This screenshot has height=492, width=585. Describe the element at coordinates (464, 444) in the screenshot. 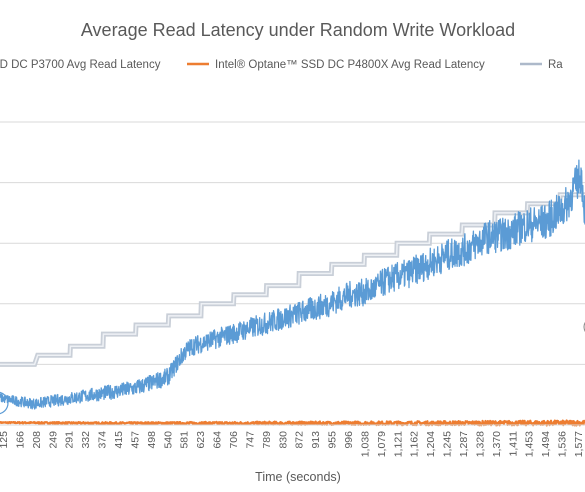

I see `x-tick-label: 1,287` at that location.